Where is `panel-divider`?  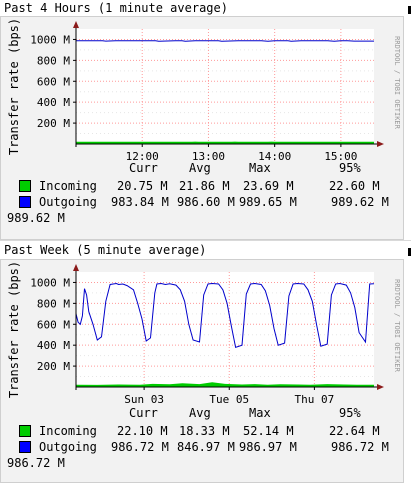
panel-divider is located at coordinates (205, 240).